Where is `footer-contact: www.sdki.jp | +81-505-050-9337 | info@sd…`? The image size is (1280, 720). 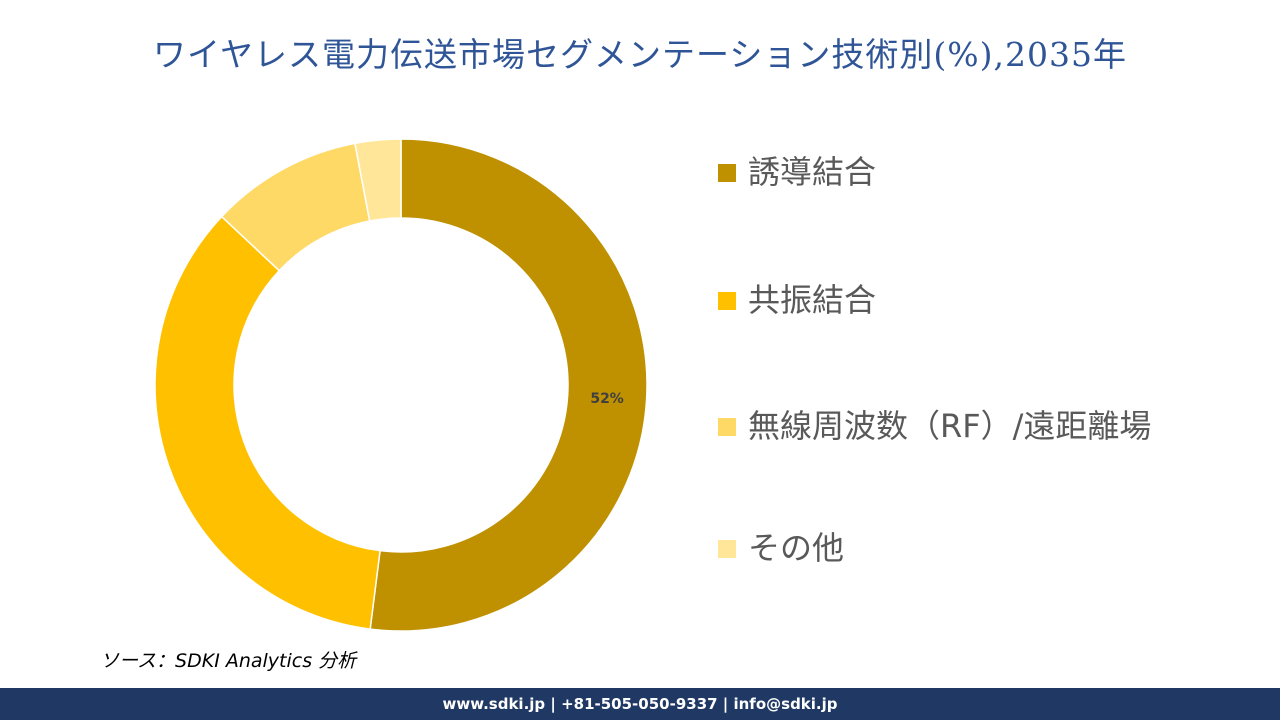 footer-contact: www.sdki.jp | +81-505-050-9337 | info@sd… is located at coordinates (640, 704).